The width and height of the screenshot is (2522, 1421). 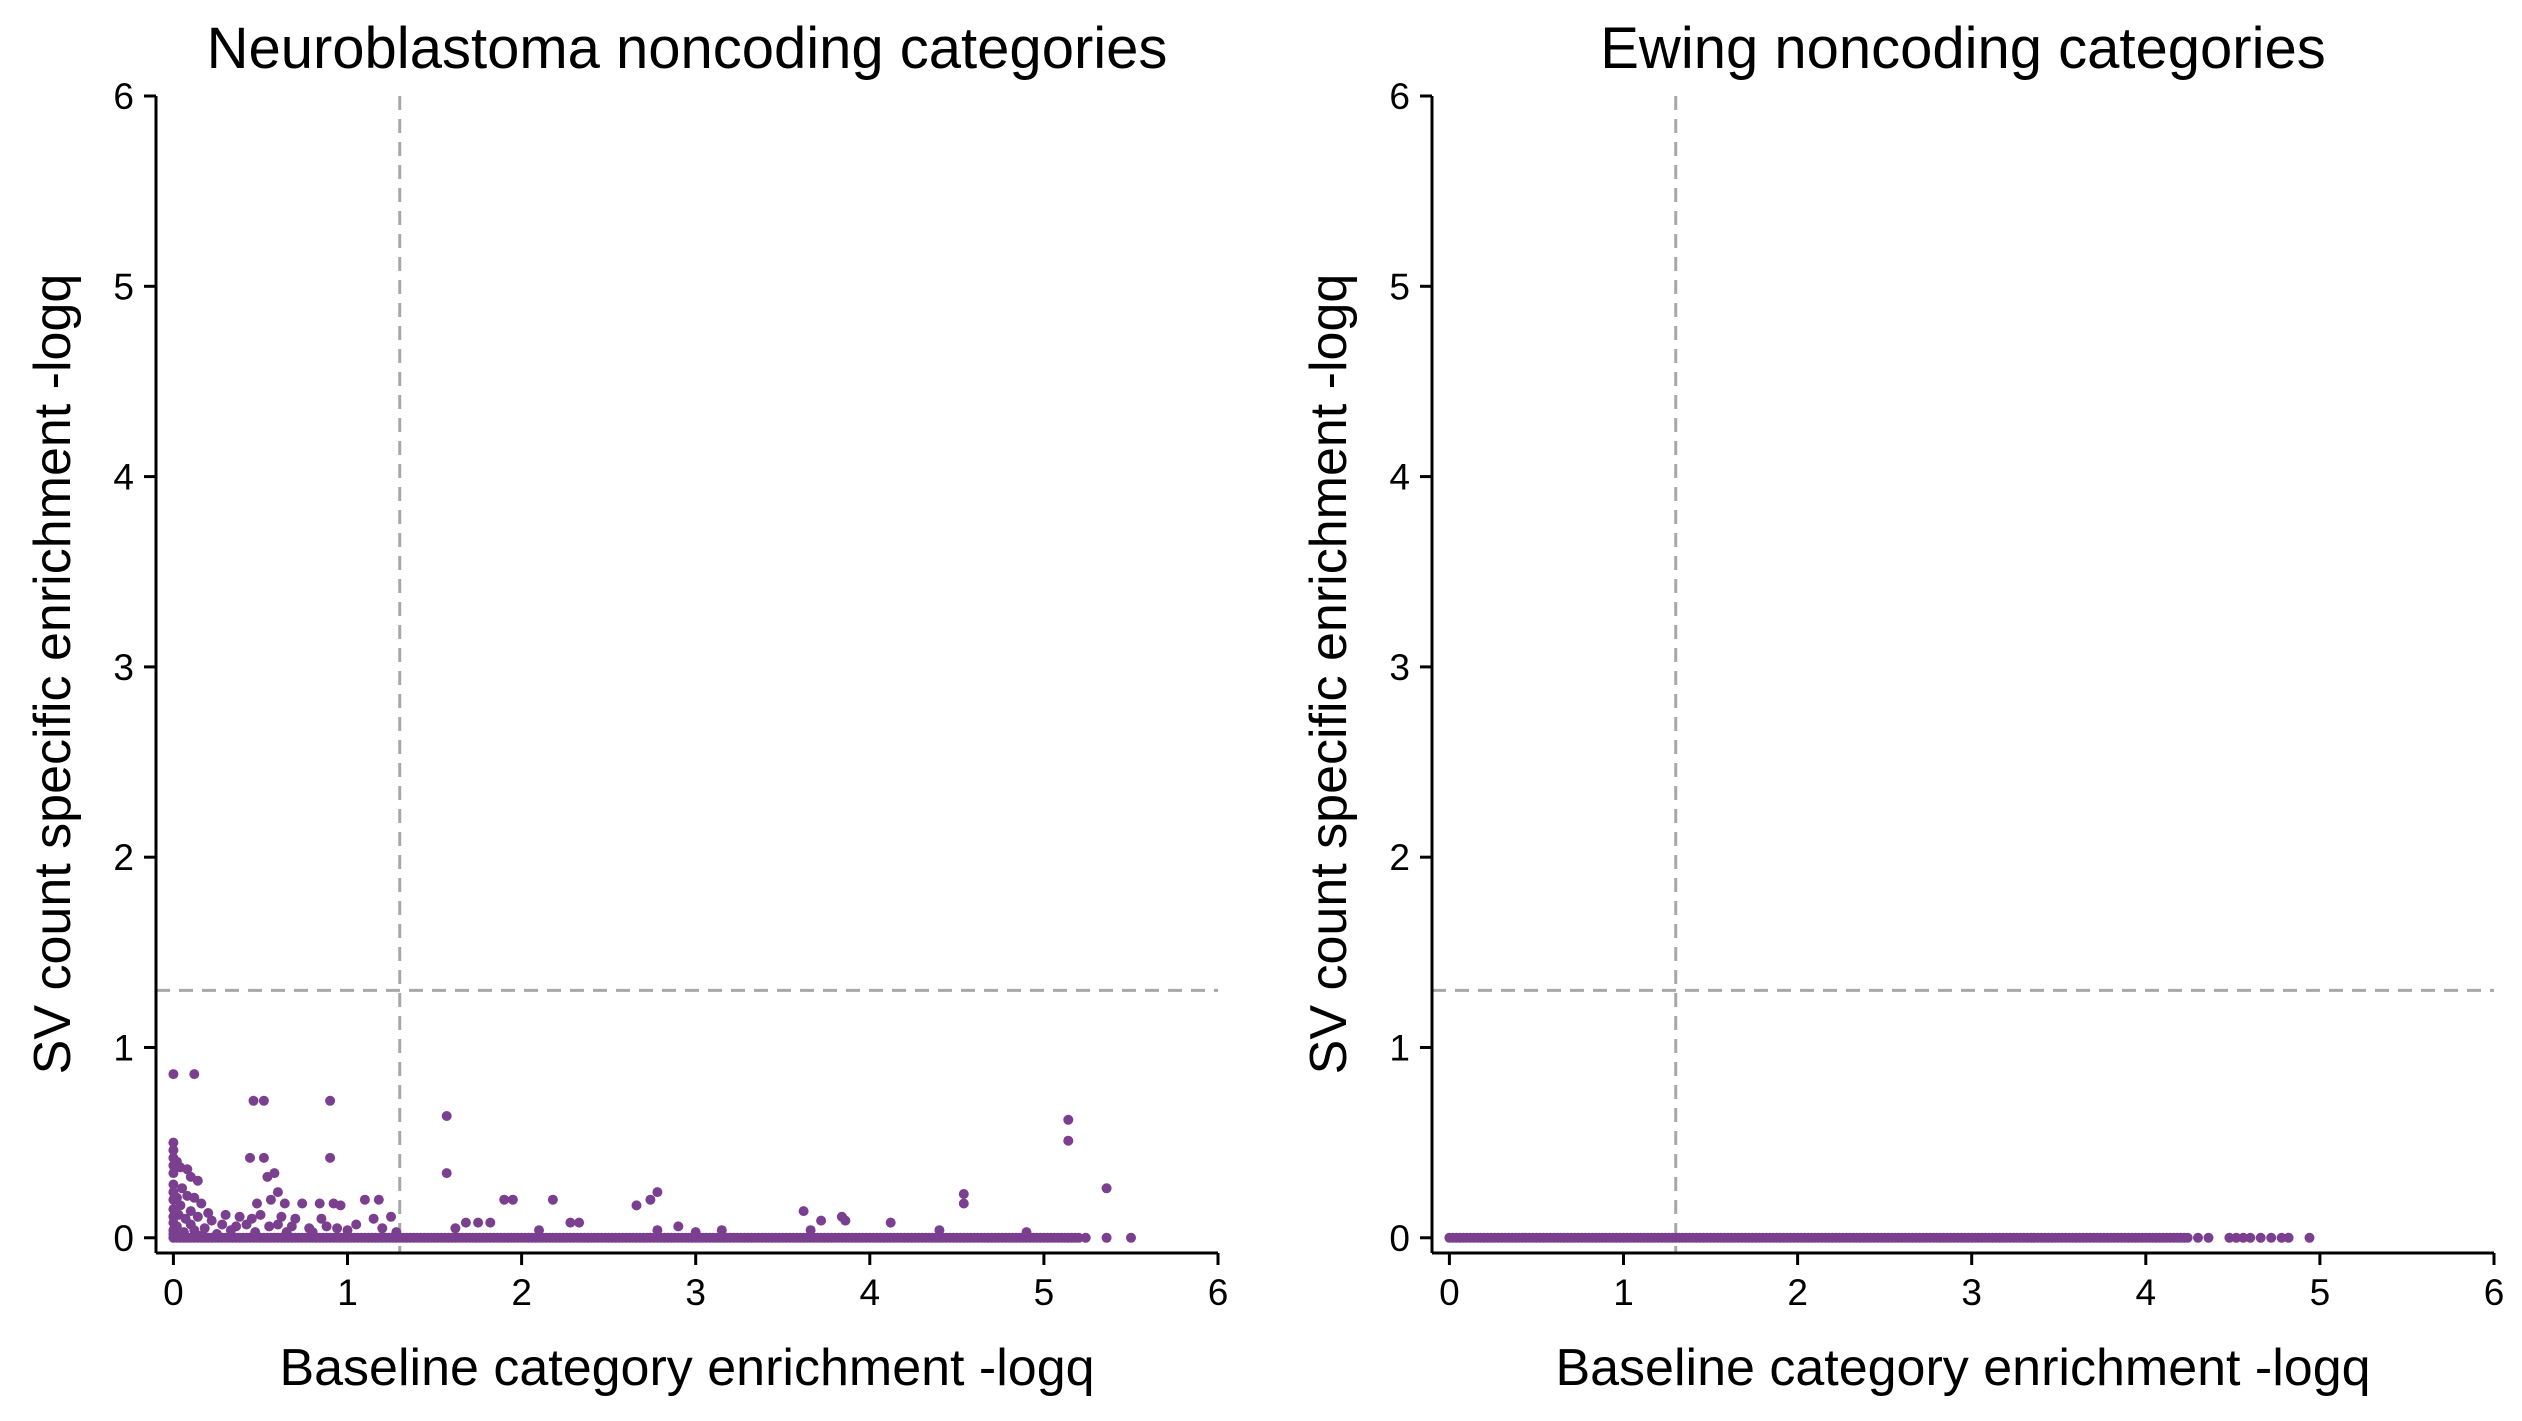 What do you see at coordinates (687, 48) in the screenshot?
I see `chart-title: Neuroblastoma noncoding categories` at bounding box center [687, 48].